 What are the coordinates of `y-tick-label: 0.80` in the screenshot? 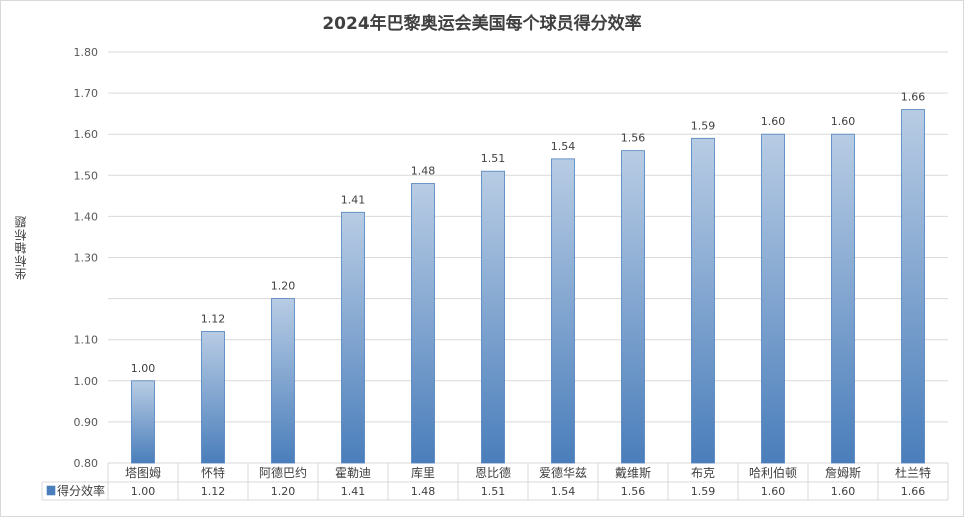 It's located at (86, 463).